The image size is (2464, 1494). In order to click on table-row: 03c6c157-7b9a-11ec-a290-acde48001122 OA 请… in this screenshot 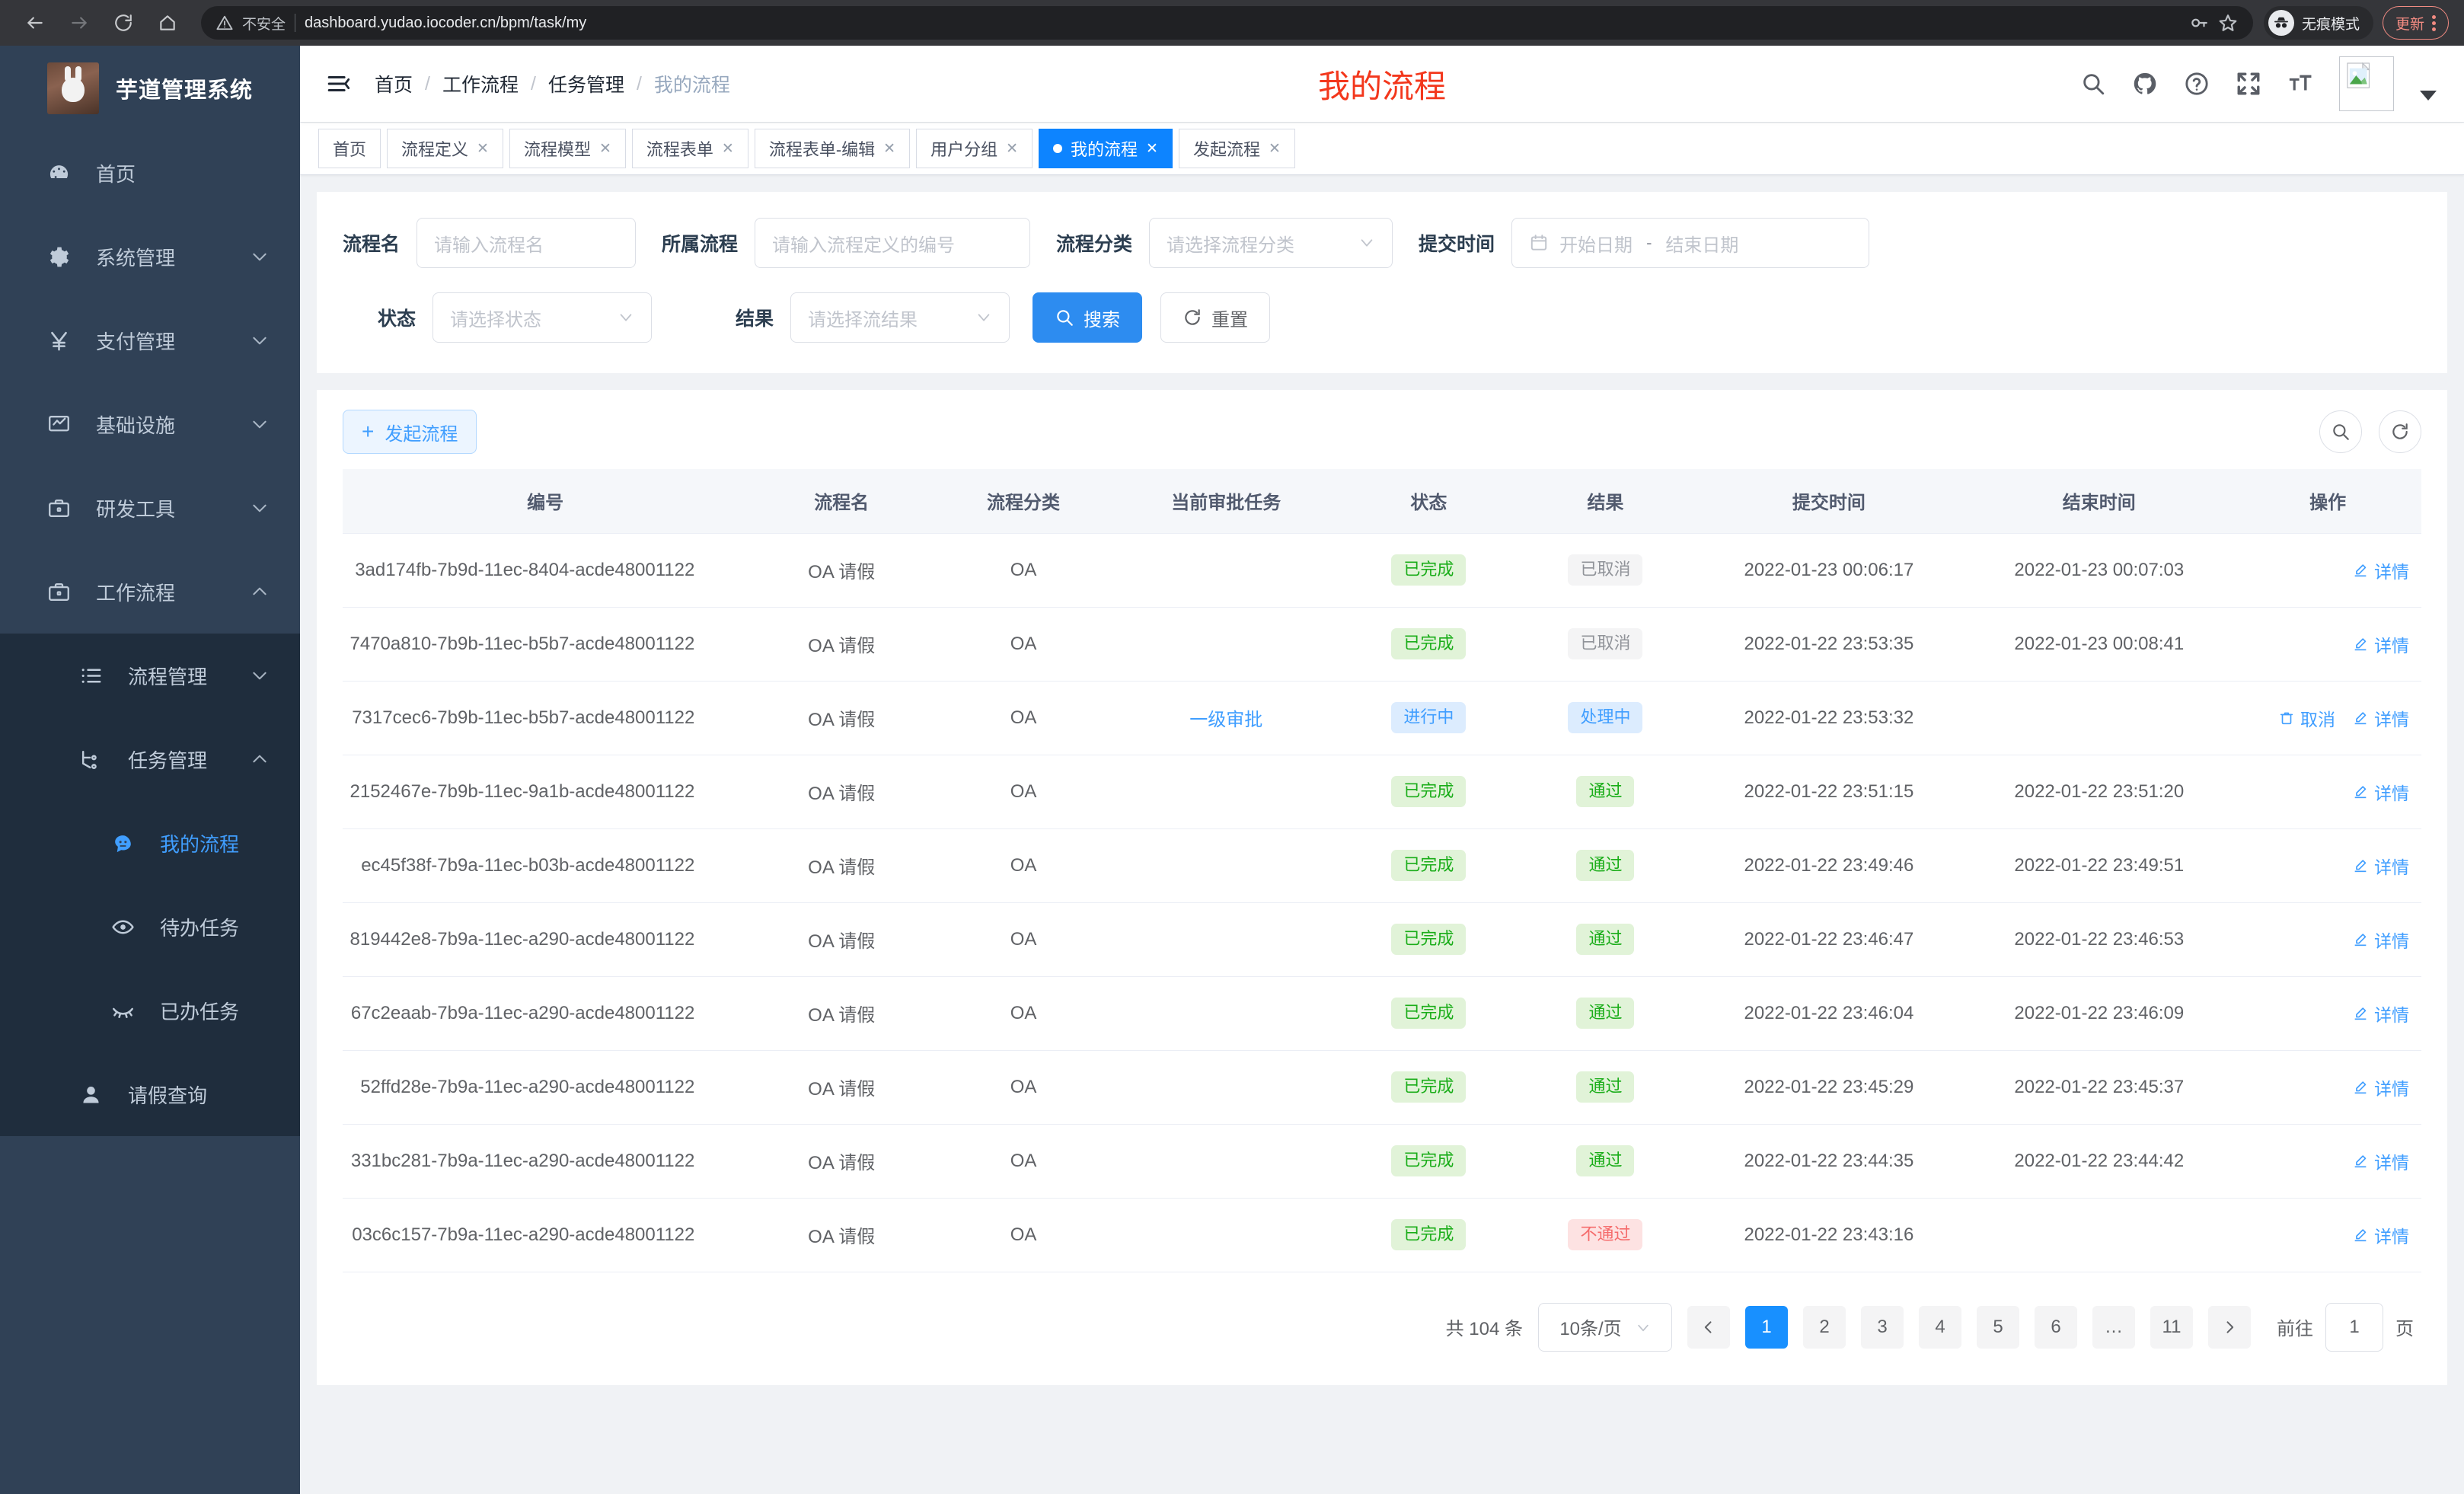, I will do `click(1382, 1235)`.